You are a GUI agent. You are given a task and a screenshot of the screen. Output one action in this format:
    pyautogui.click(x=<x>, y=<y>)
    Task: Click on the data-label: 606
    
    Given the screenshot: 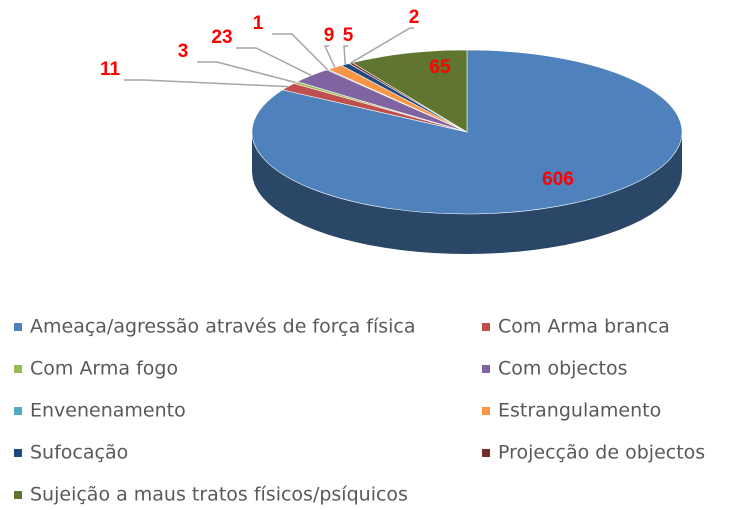 What is the action you would take?
    pyautogui.click(x=558, y=179)
    